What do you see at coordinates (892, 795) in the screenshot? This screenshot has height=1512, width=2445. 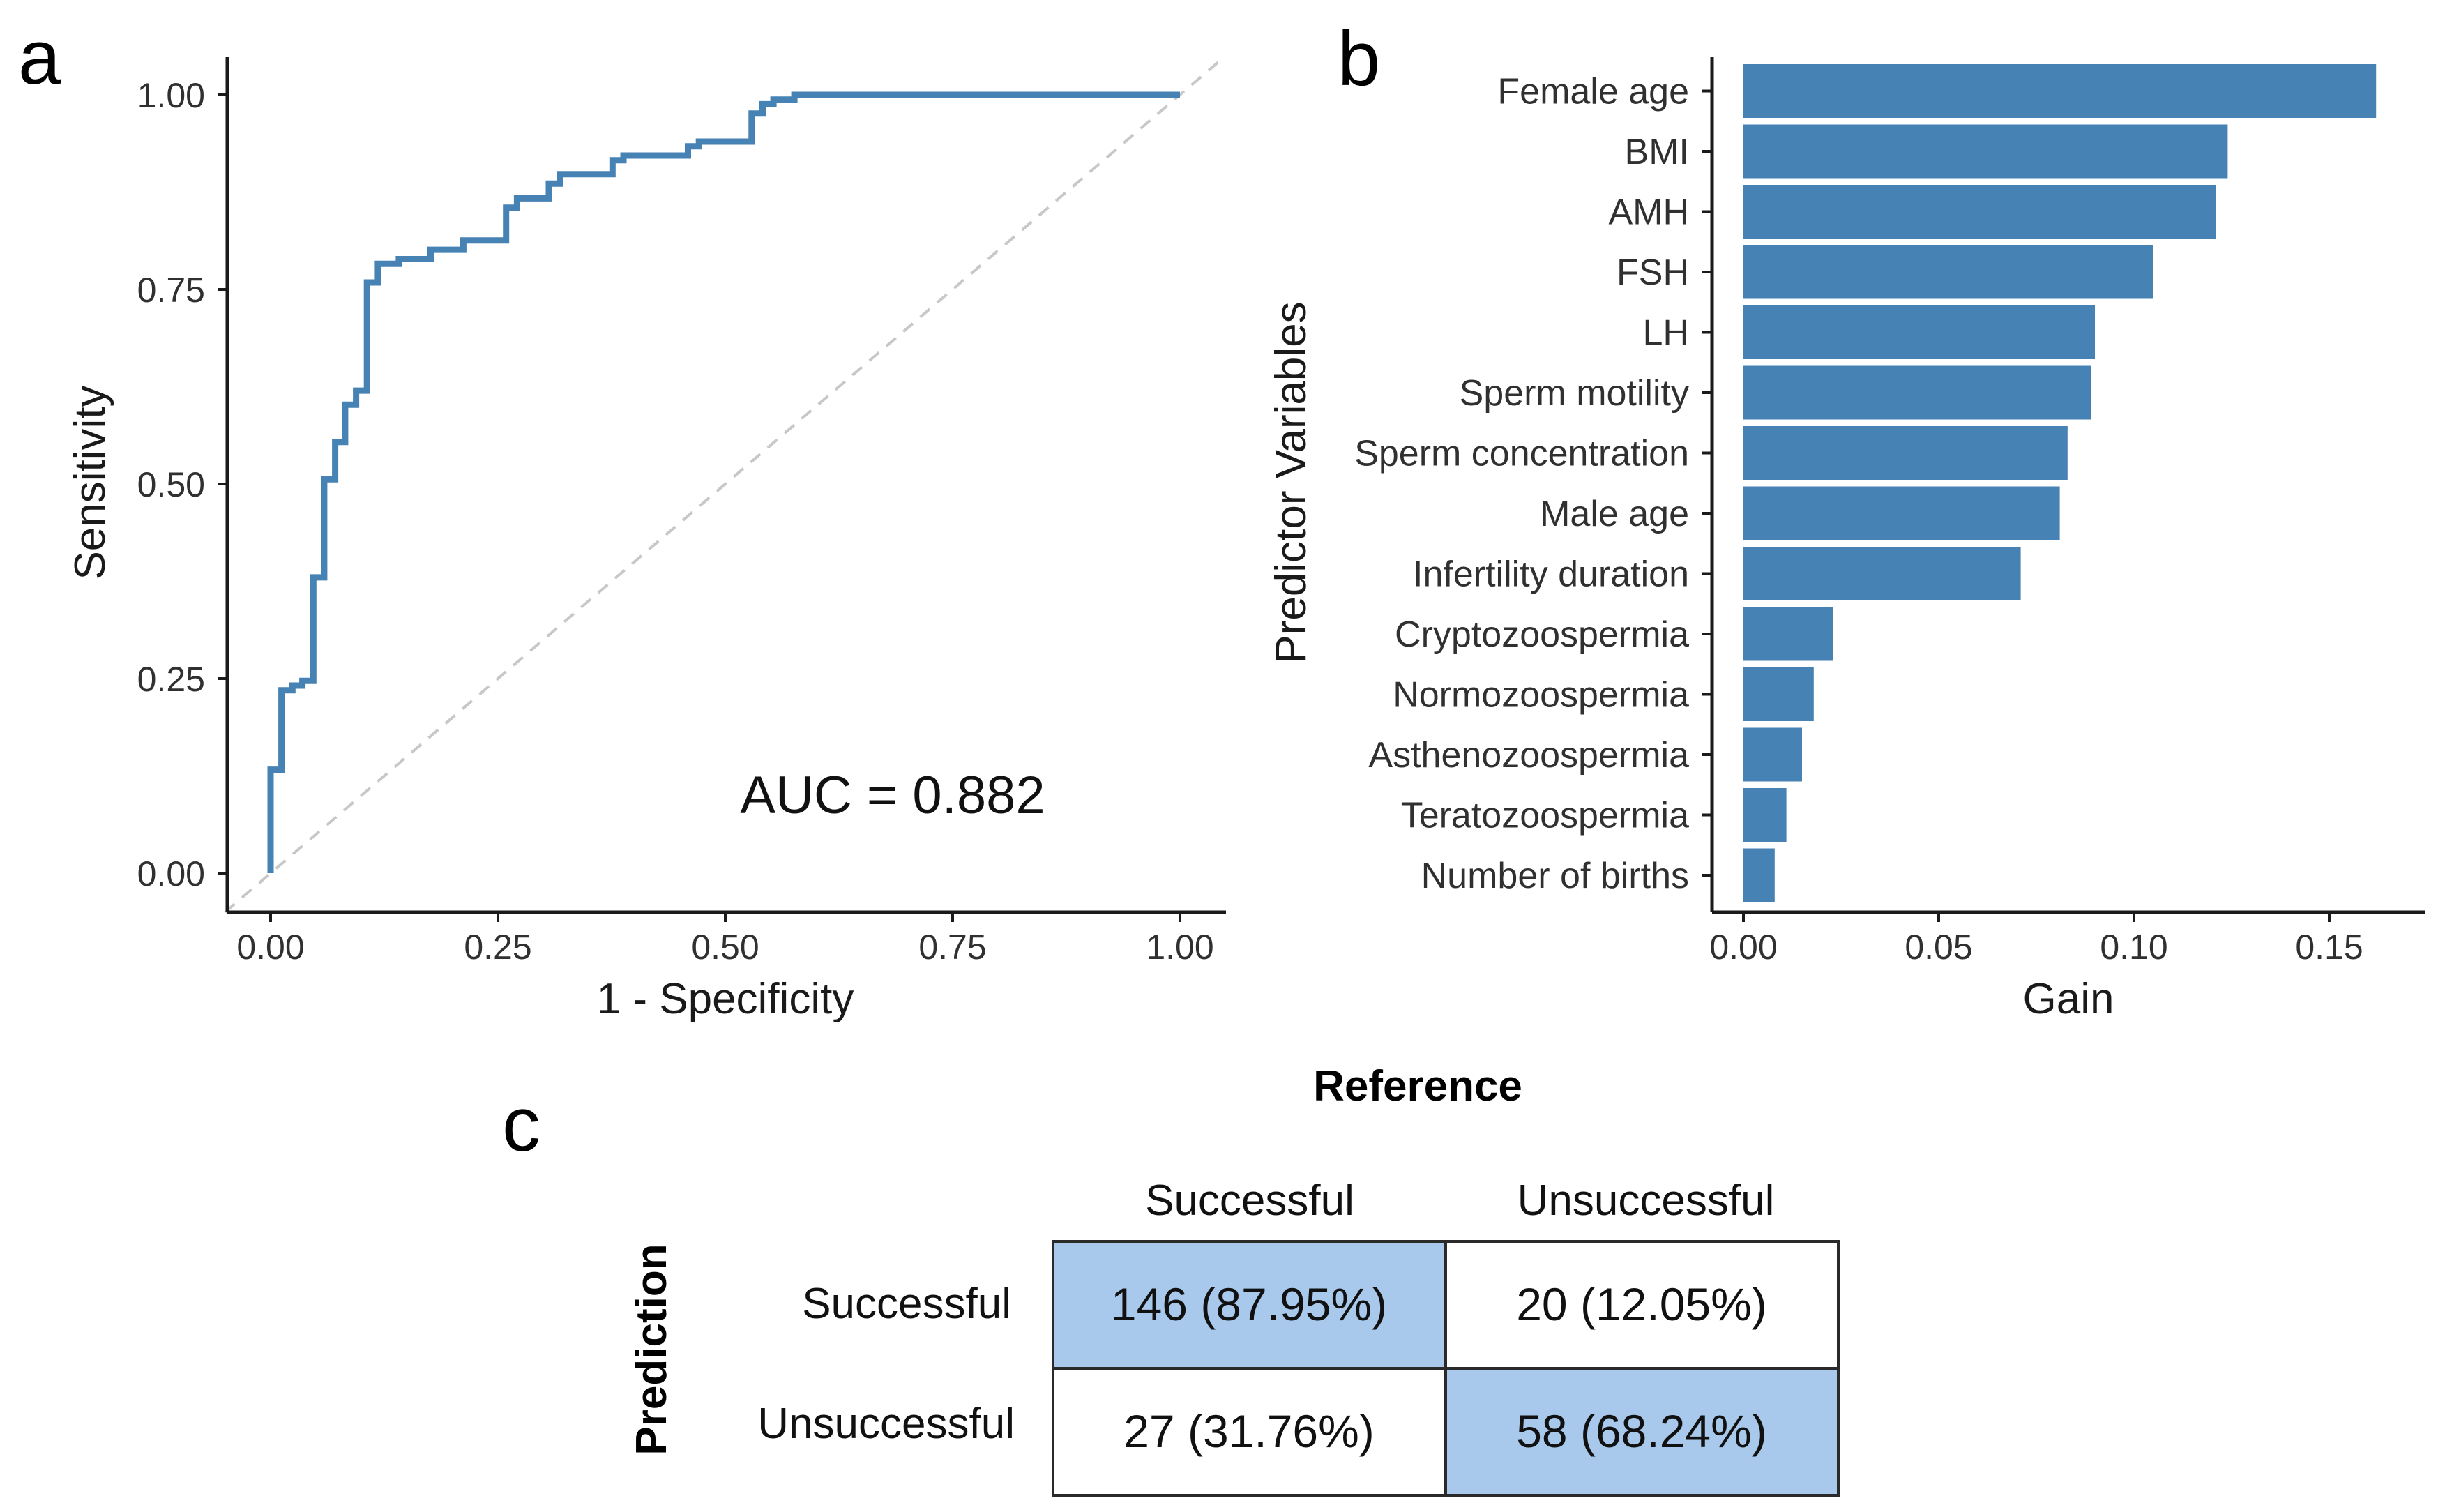 I see `auc-annotation: AUC = 0.882` at bounding box center [892, 795].